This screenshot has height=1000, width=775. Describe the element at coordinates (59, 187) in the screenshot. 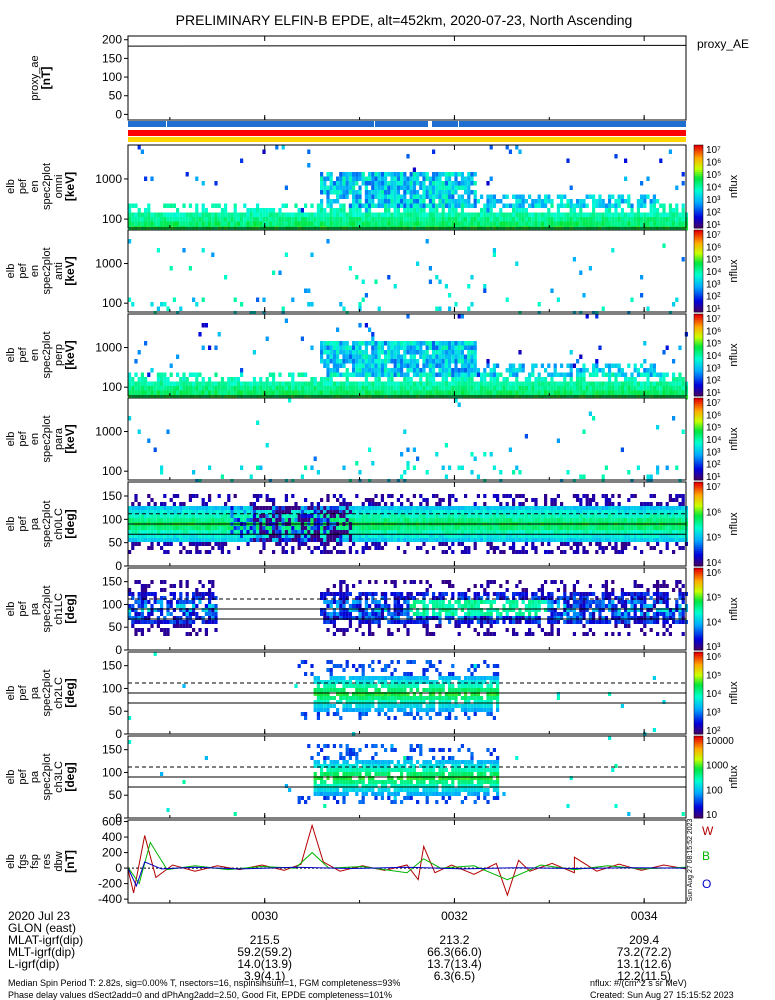

I see `ylabel-line: omni` at that location.